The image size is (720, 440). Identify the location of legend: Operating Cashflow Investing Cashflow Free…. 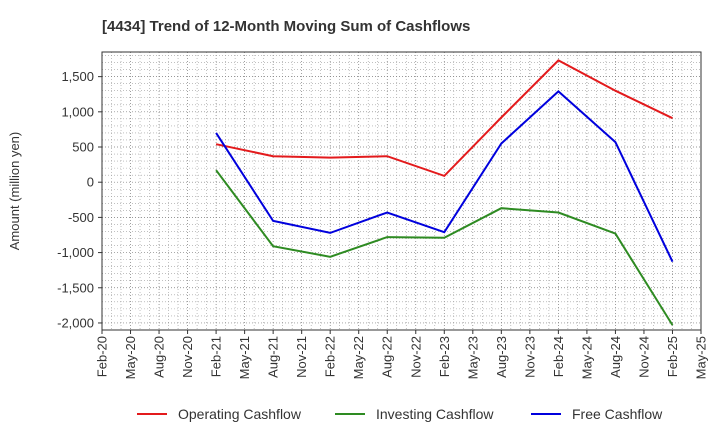
(400, 414).